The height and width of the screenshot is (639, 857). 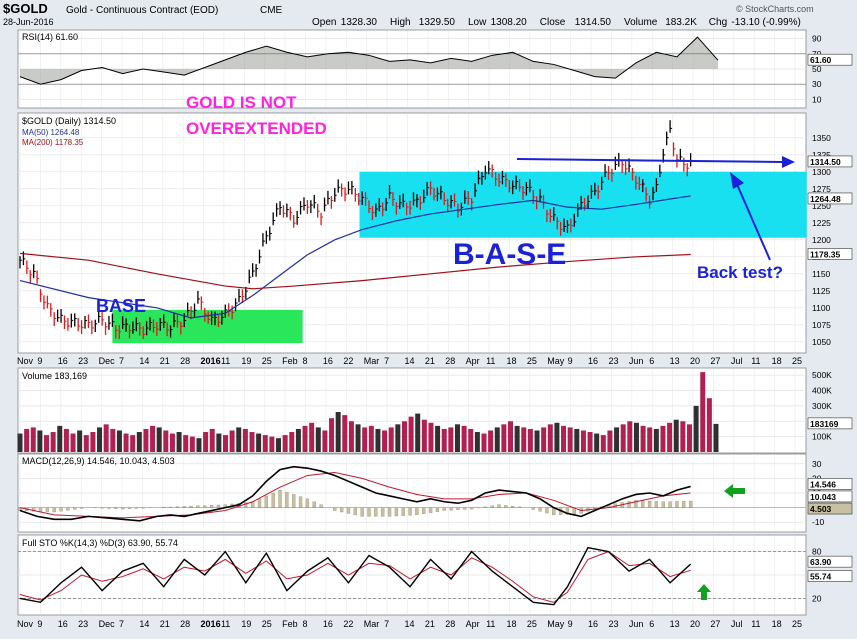 What do you see at coordinates (83, 361) in the screenshot?
I see `x-label-mid-3: 23` at bounding box center [83, 361].